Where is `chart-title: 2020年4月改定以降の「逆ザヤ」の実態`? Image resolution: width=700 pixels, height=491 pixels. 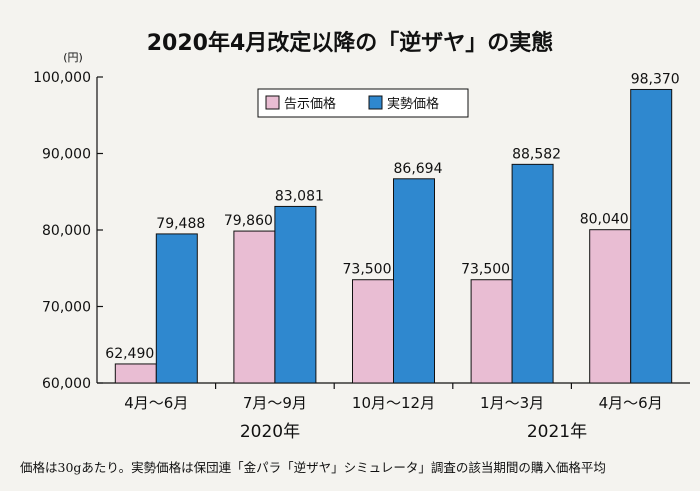
chart-title: 2020年4月改定以降の「逆ザヤ」の実態 is located at coordinates (350, 43).